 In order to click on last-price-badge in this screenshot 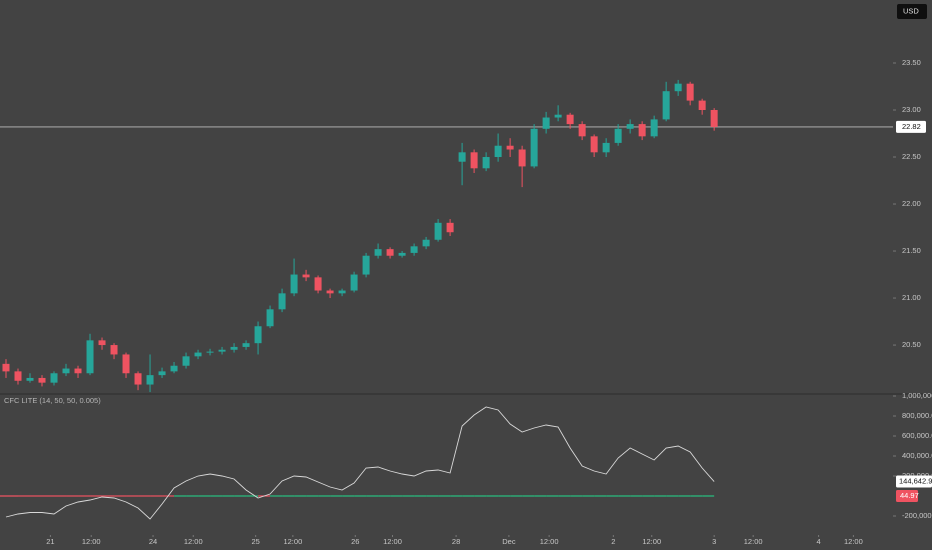, I will do `click(911, 126)`.